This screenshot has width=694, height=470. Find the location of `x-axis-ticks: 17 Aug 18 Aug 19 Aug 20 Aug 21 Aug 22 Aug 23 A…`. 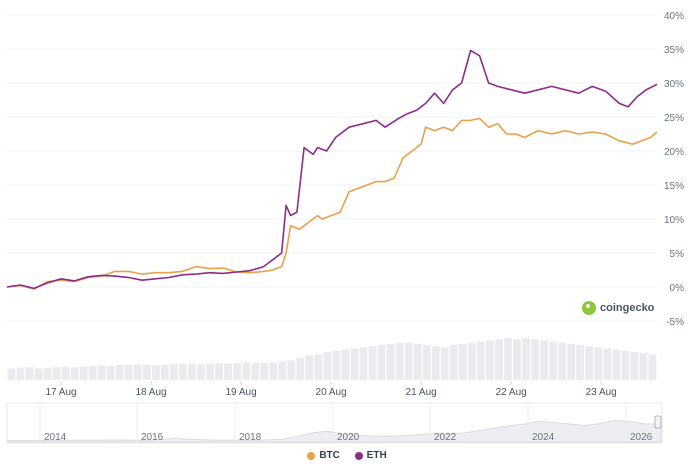

x-axis-ticks: 17 Aug 18 Aug 19 Aug 20 Aug 21 Aug 22 Aug 23 A… is located at coordinates (331, 389).